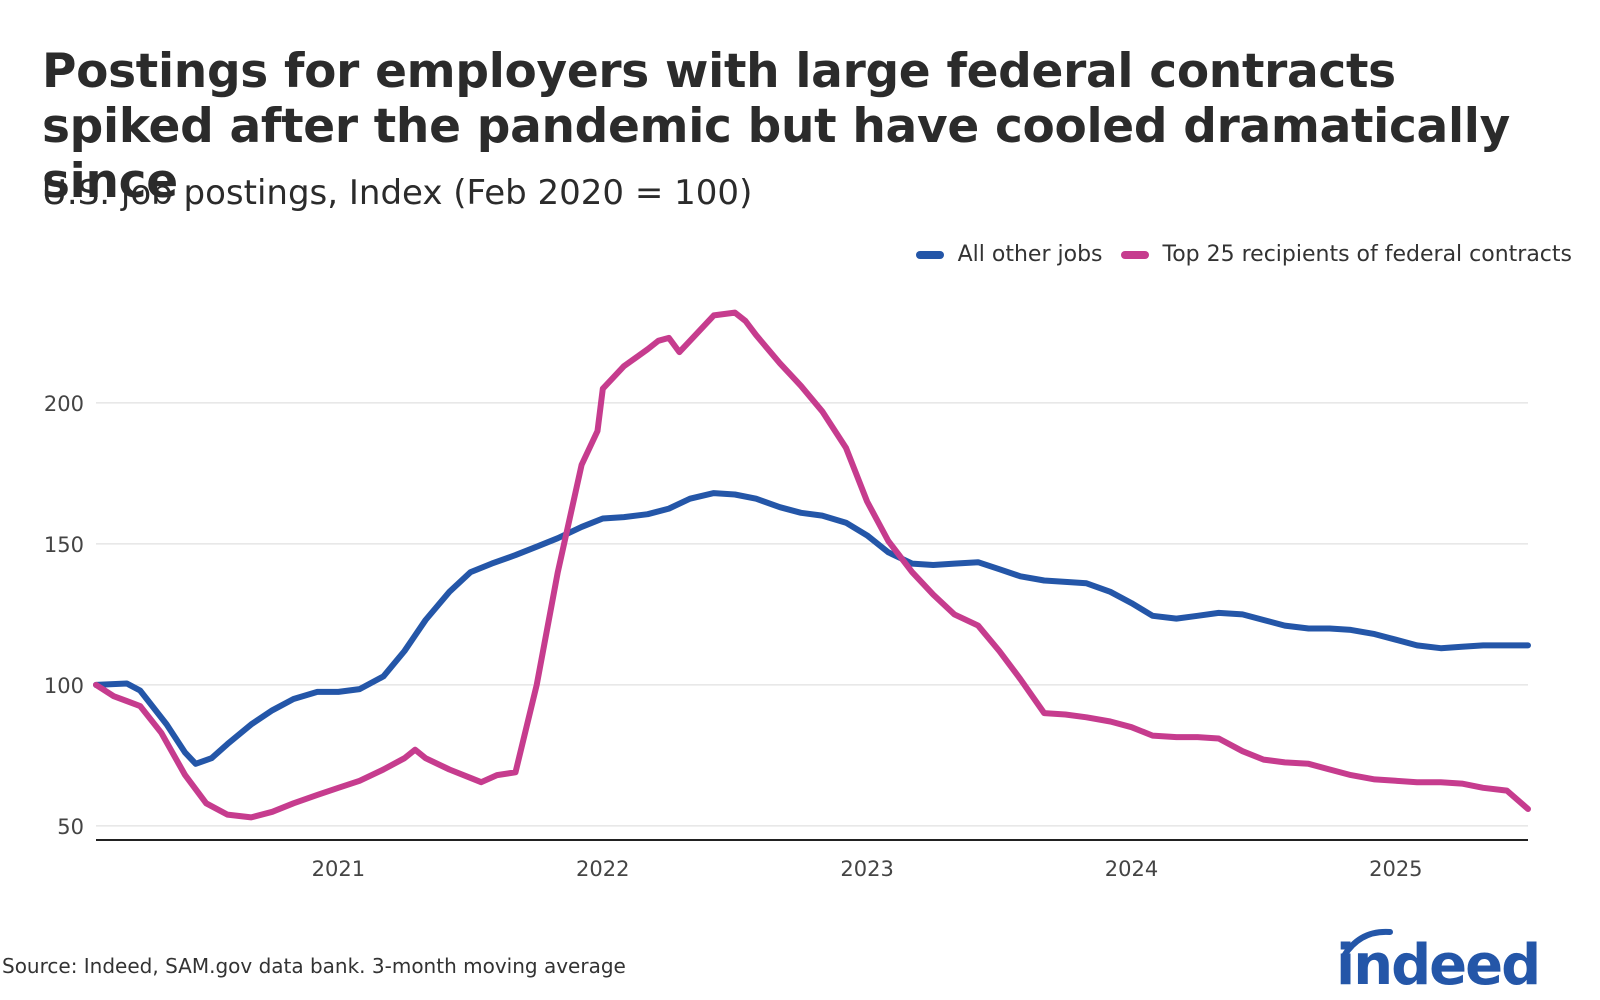 This screenshot has width=1600, height=1000. Describe the element at coordinates (1134, 254) in the screenshot. I see `legend-swatch-federal` at that location.